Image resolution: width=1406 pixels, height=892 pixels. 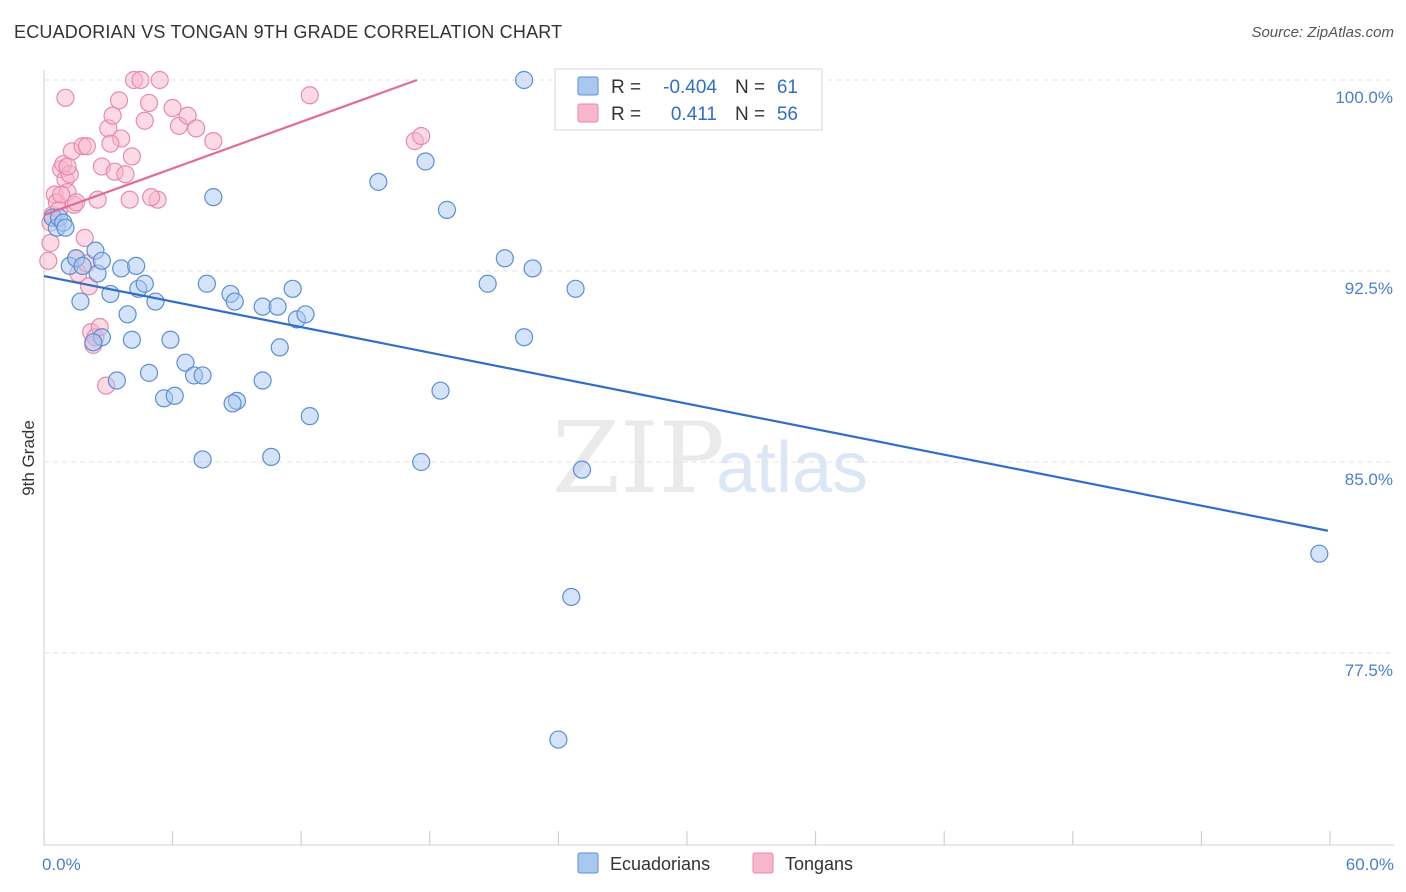 What do you see at coordinates (588, 113) in the screenshot?
I see `legend-swatch-tongans` at bounding box center [588, 113].